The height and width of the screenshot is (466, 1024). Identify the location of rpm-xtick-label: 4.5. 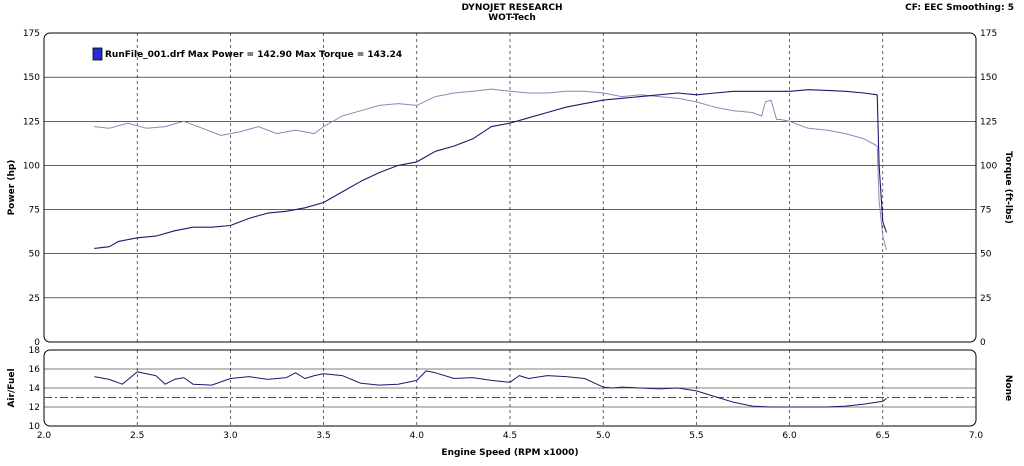
(510, 436).